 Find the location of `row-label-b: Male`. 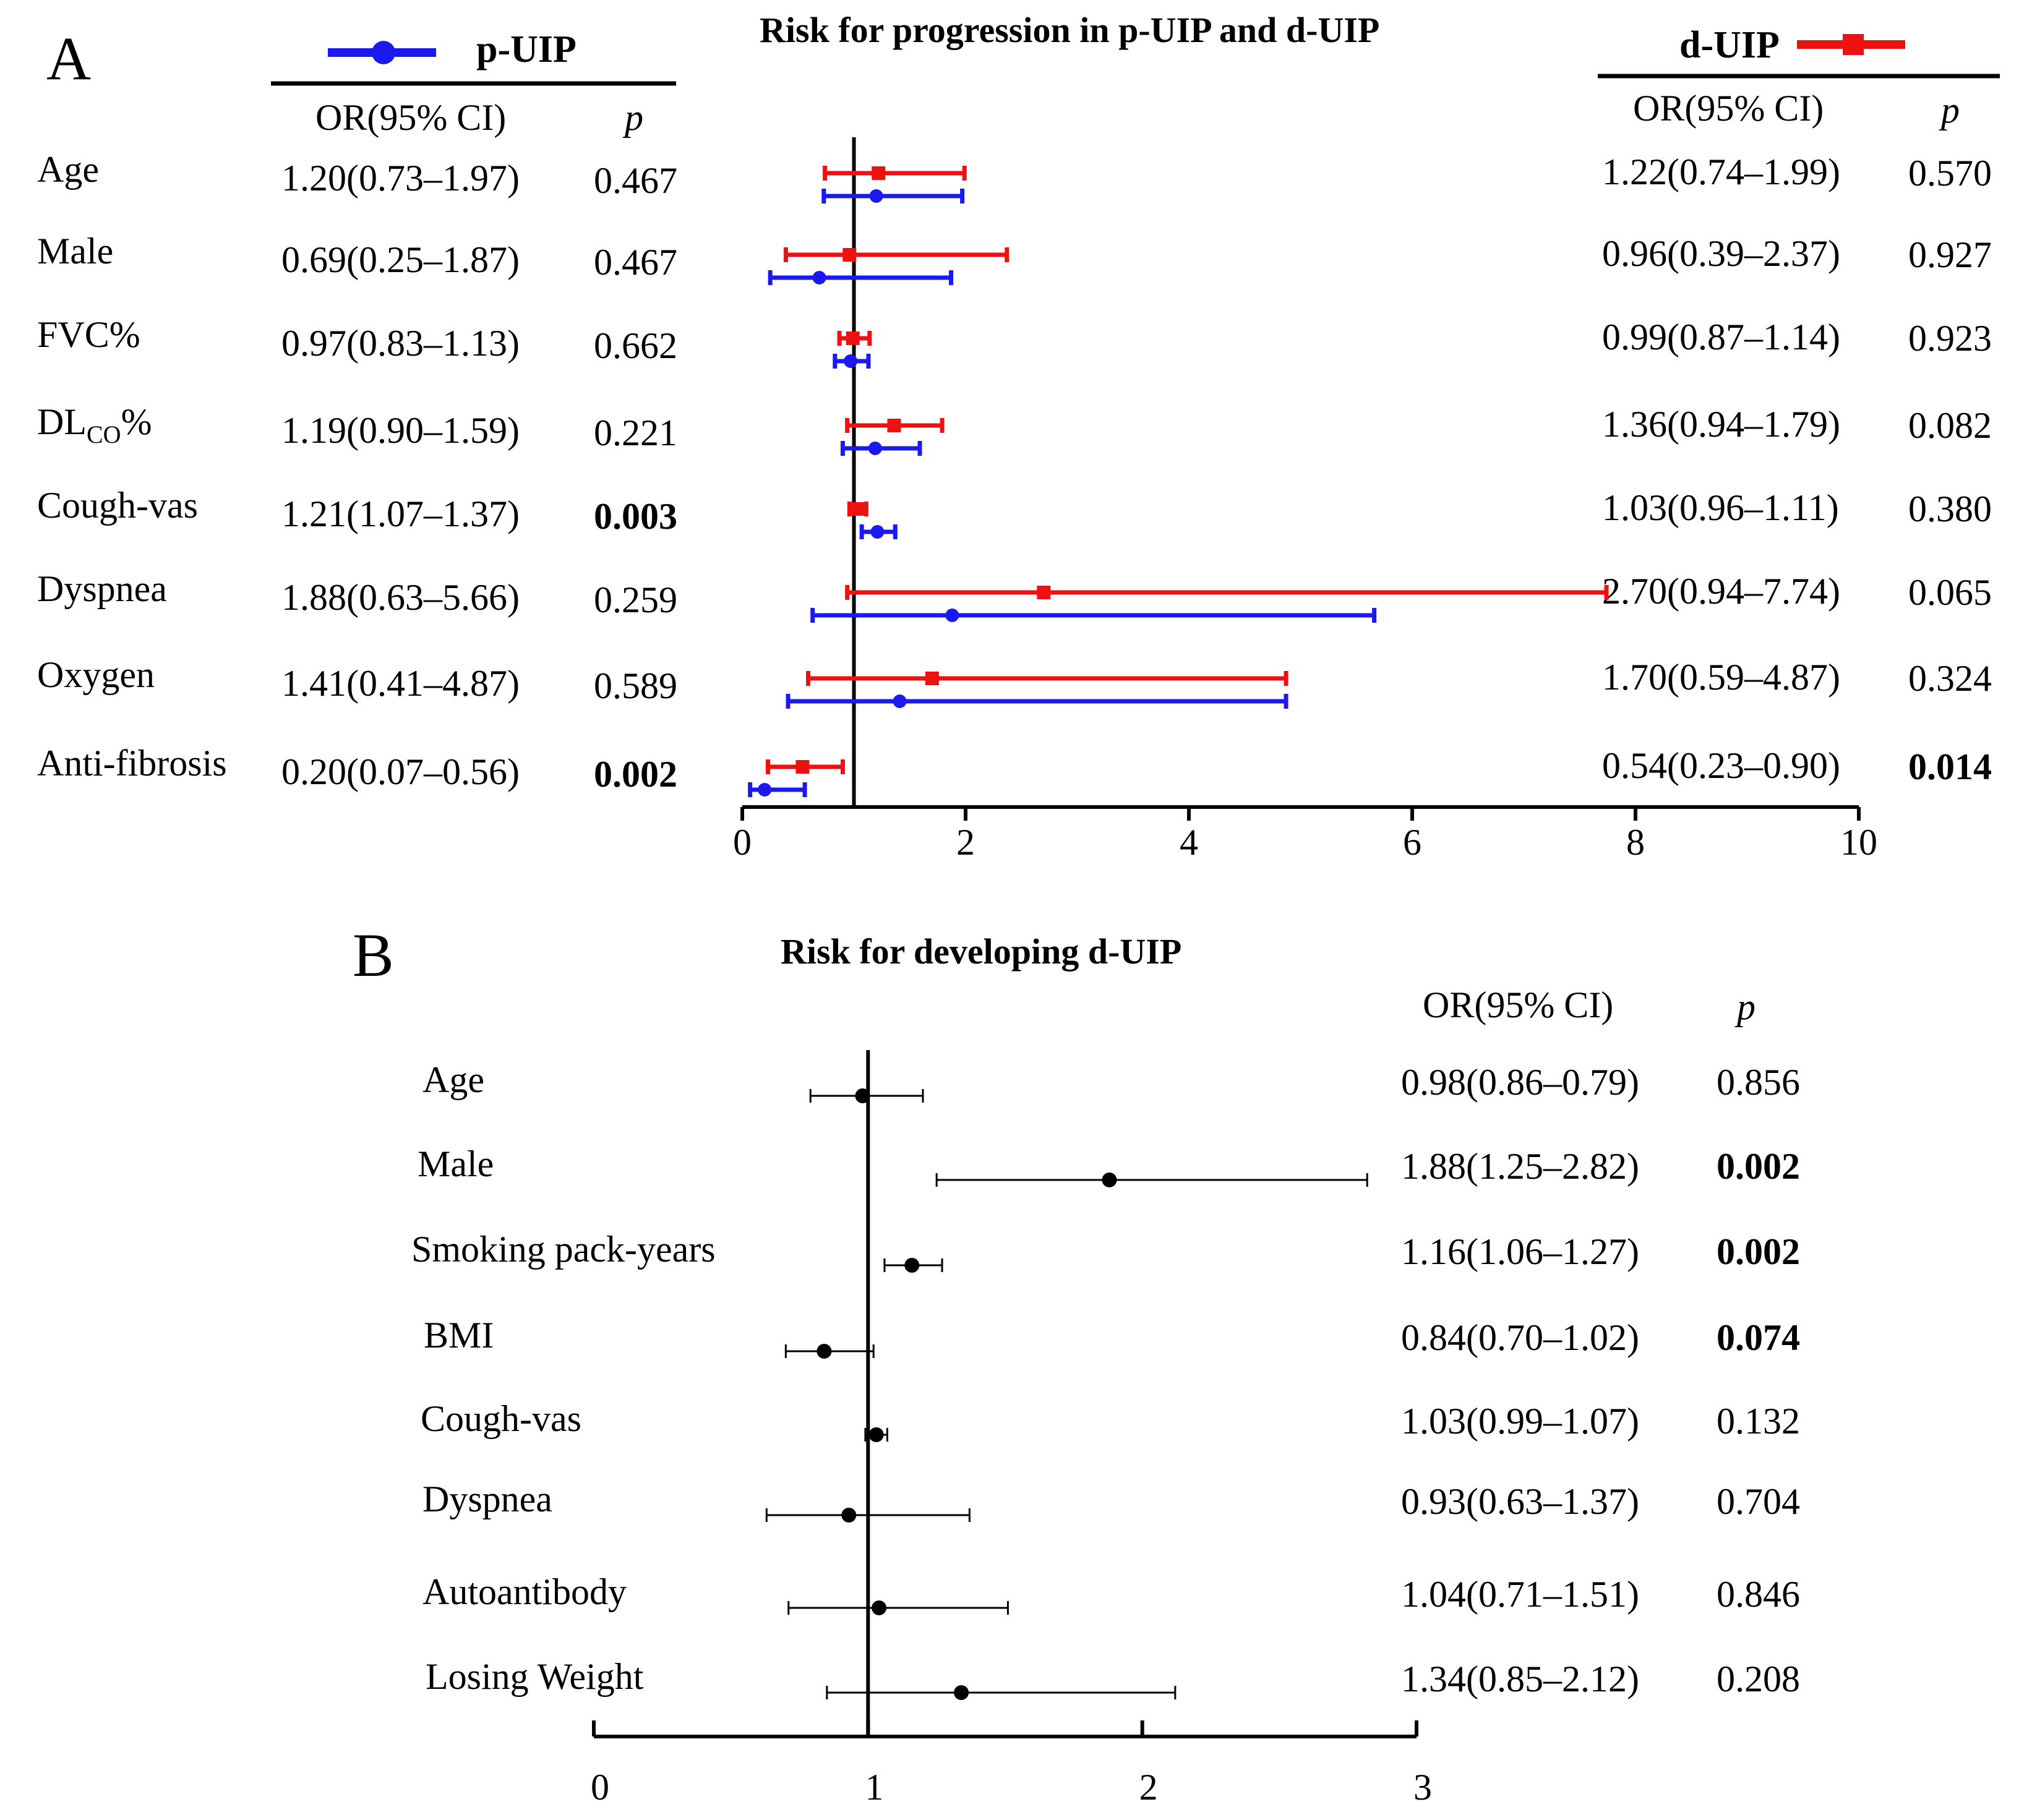

row-label-b: Male is located at coordinates (456, 1163).